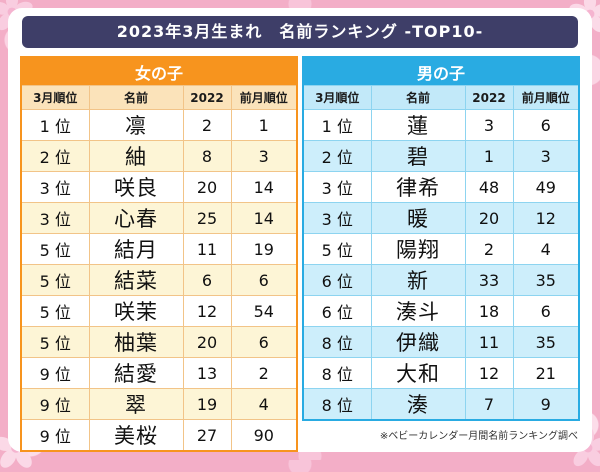  What do you see at coordinates (418, 156) in the screenshot?
I see `name-cell: 碧` at bounding box center [418, 156].